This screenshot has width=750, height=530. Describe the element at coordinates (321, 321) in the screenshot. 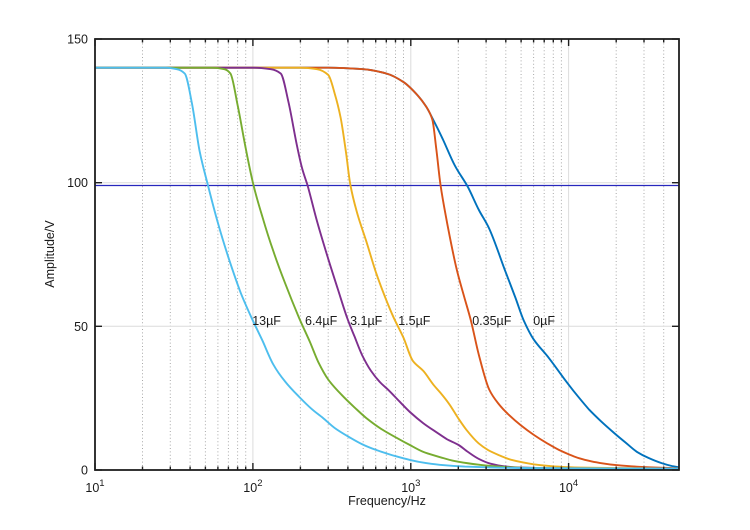

I see `curve-label-6.4uF: 6.4µF` at that location.